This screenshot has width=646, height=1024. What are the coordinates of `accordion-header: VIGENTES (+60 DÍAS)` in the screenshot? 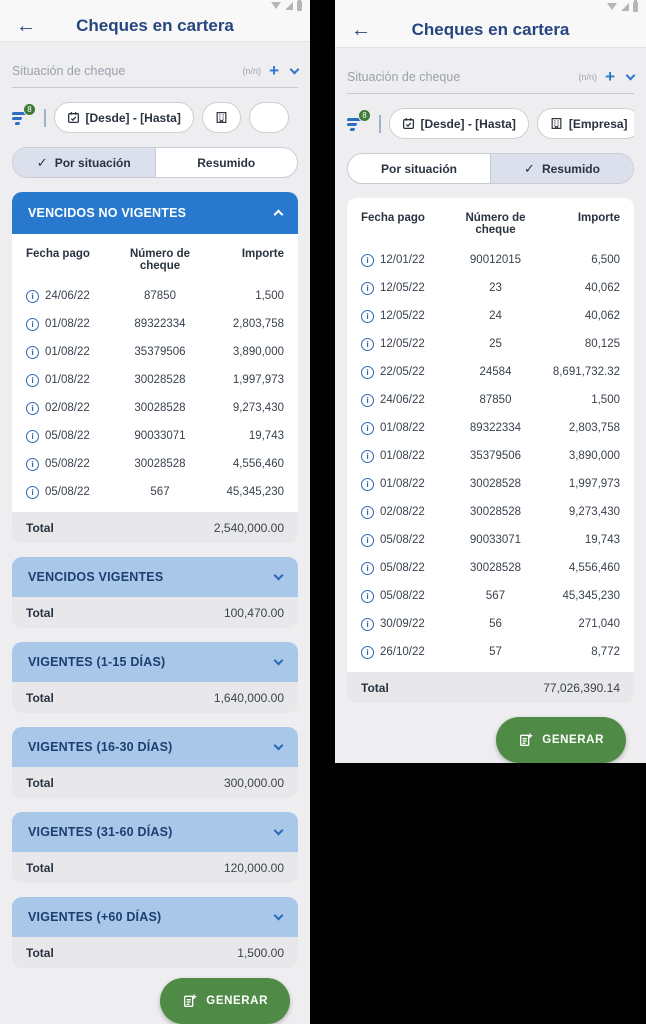 It's located at (155, 917).